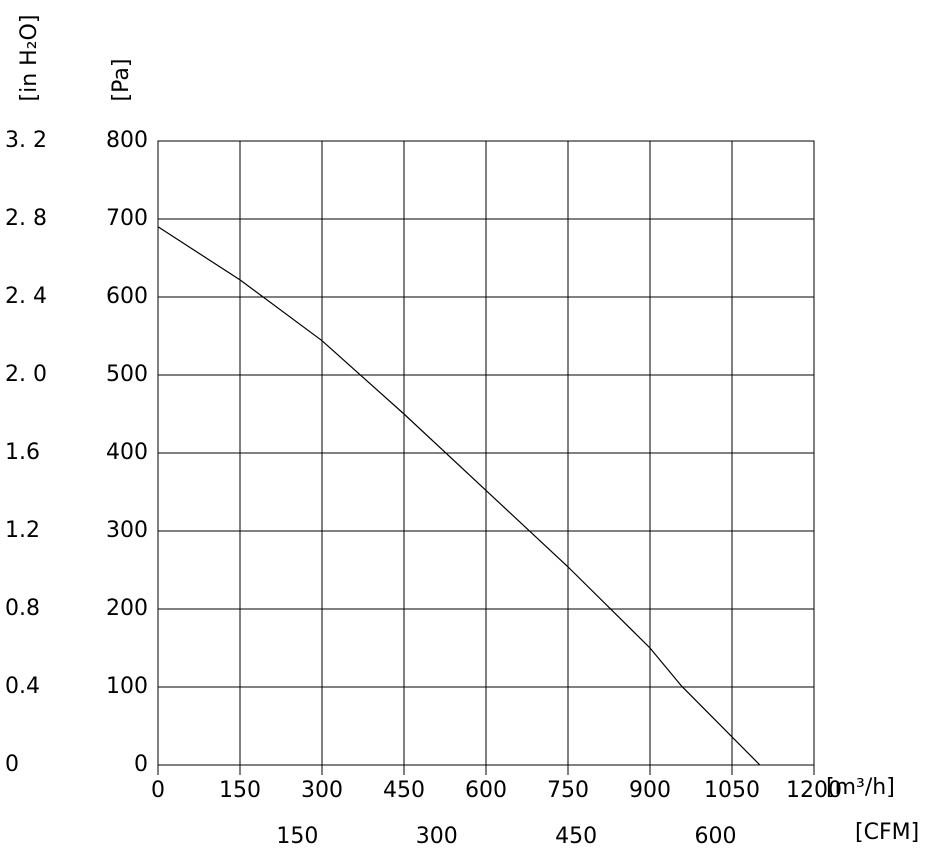 The width and height of the screenshot is (952, 859). I want to click on y-tick-label: 0, so click(141, 764).